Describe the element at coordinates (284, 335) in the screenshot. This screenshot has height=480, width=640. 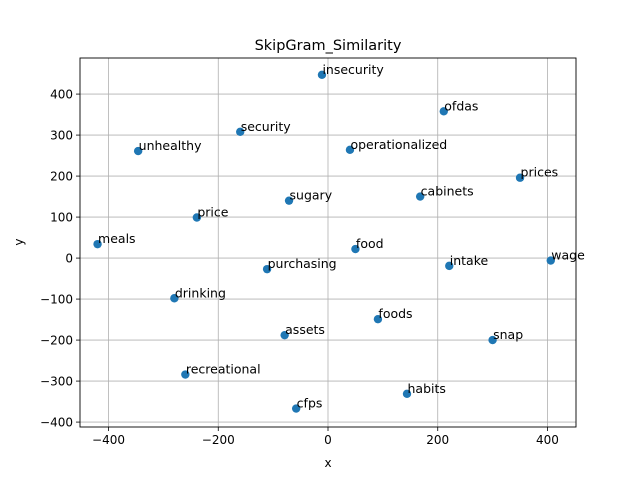
I see `data-point-assets` at that location.